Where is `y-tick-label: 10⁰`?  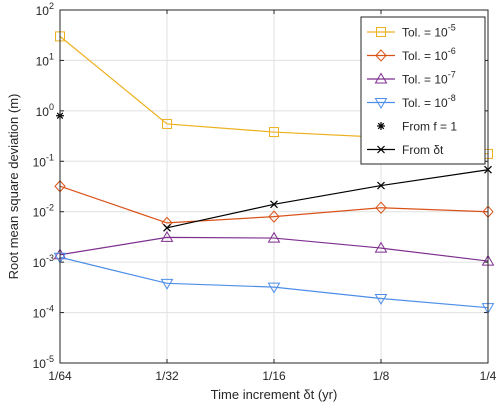
y-tick-label: 10⁰ is located at coordinates (45, 110).